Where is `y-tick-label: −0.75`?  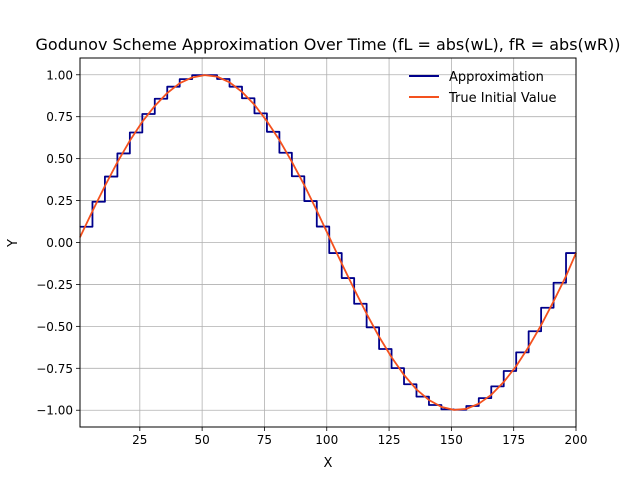 y-tick-label: −0.75 is located at coordinates (54, 369).